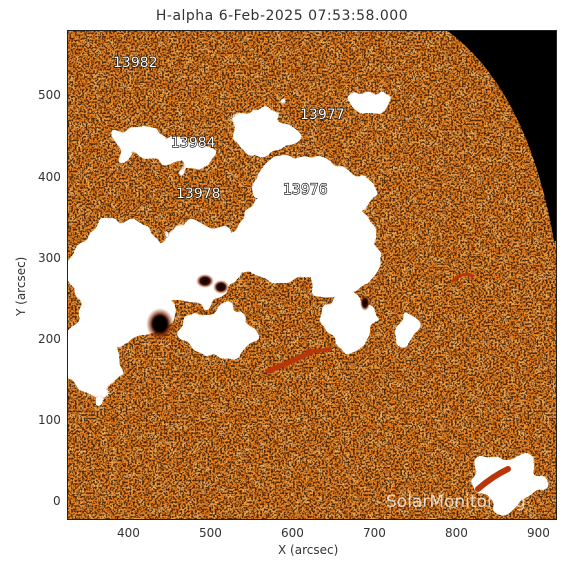 This screenshot has height=564, width=564. I want to click on x-tick-label: 800, so click(456, 533).